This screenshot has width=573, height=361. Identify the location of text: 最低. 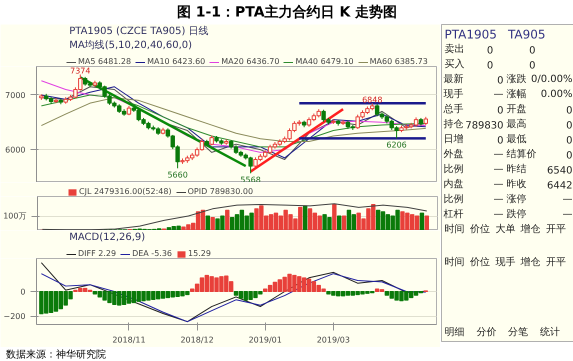
(516, 139).